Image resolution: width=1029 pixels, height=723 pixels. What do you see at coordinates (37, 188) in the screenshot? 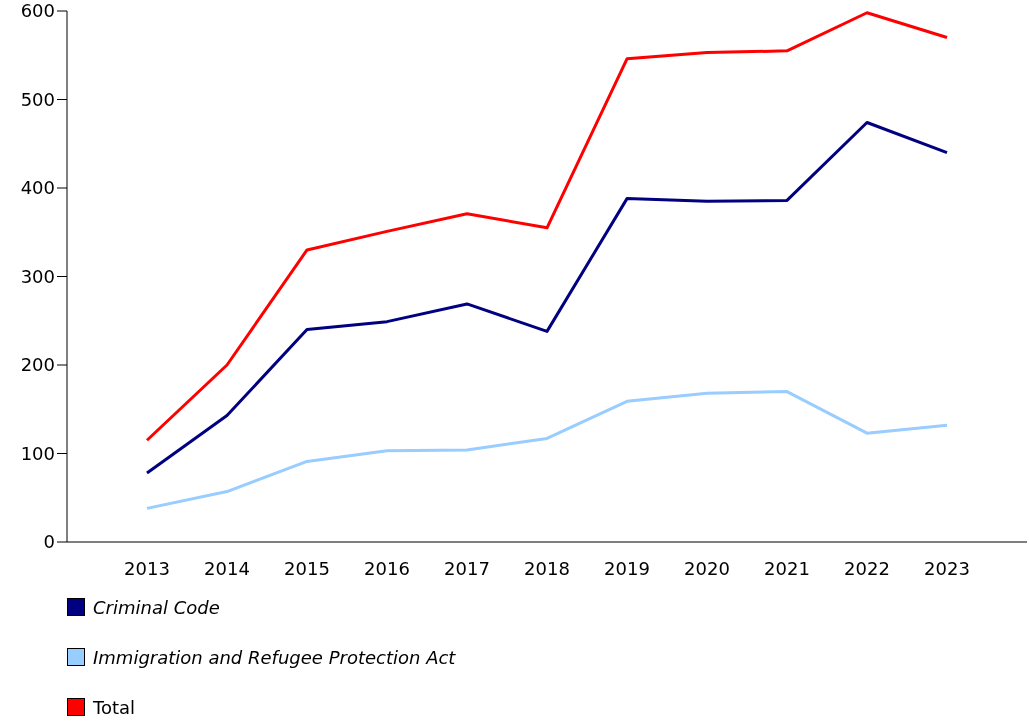
I see `y-tick-label: 400` at bounding box center [37, 188].